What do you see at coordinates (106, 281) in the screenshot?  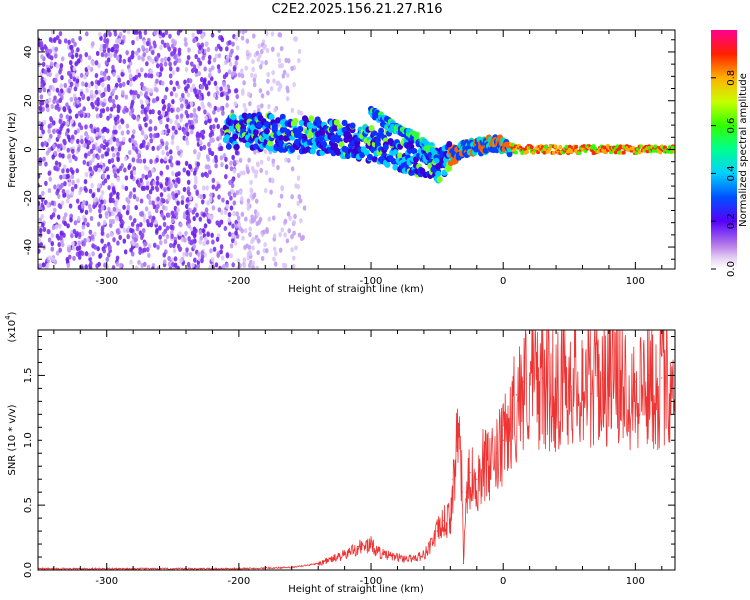 I see `x-tick-label: -300` at bounding box center [106, 281].